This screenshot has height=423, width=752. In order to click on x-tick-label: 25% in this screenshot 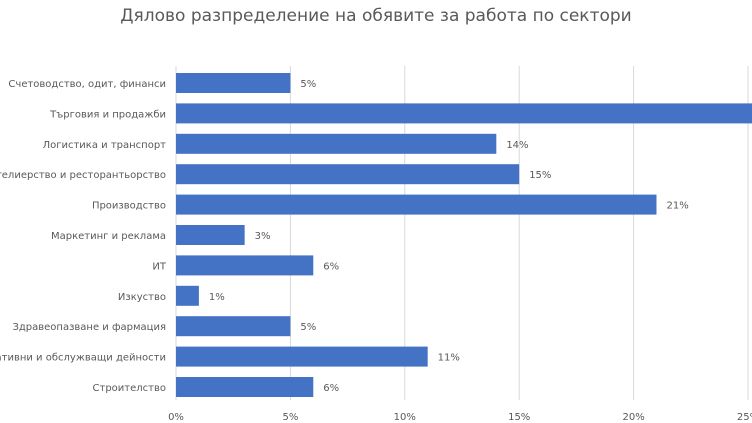, I will do `click(744, 417)`.